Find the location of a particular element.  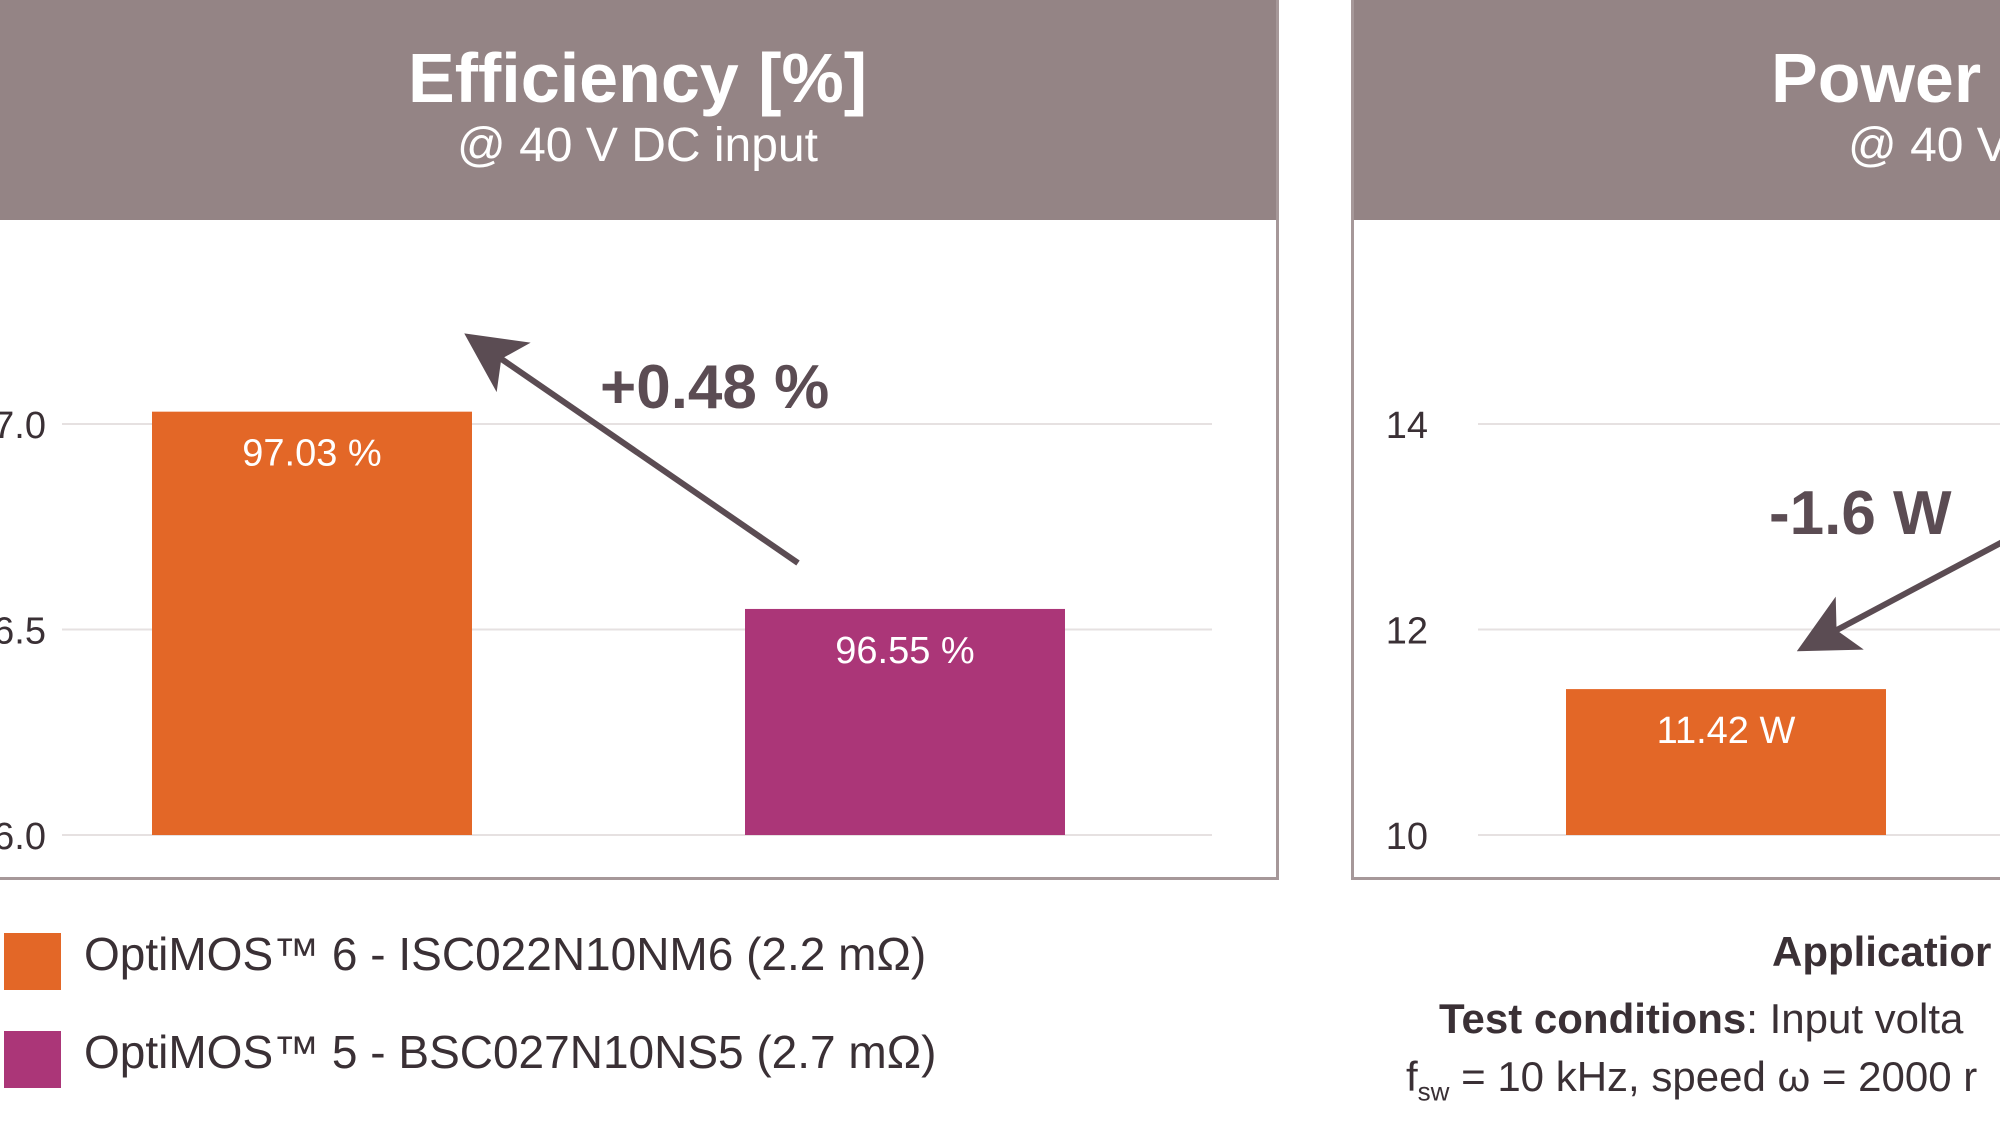

efficiency-chart-subtitle: @ 40 V DC input is located at coordinates (637, 145).